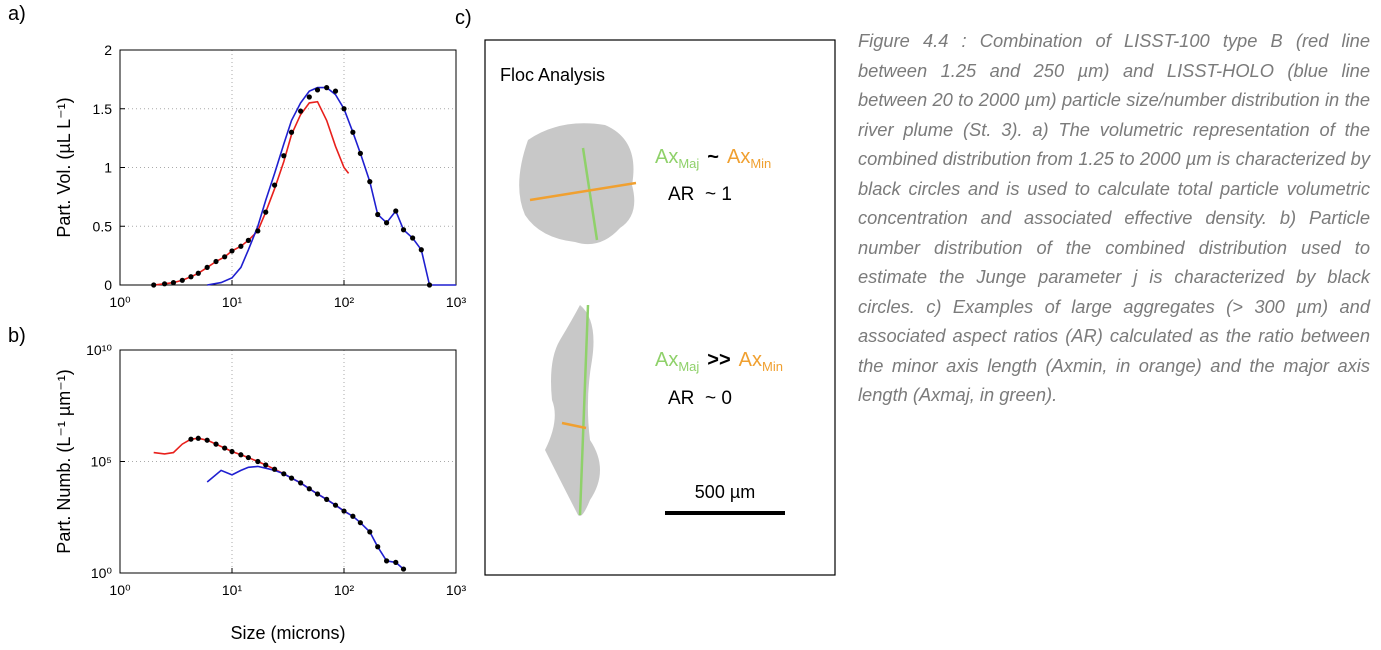 The width and height of the screenshot is (1381, 650). I want to click on x-tick-label: 10², so click(344, 302).